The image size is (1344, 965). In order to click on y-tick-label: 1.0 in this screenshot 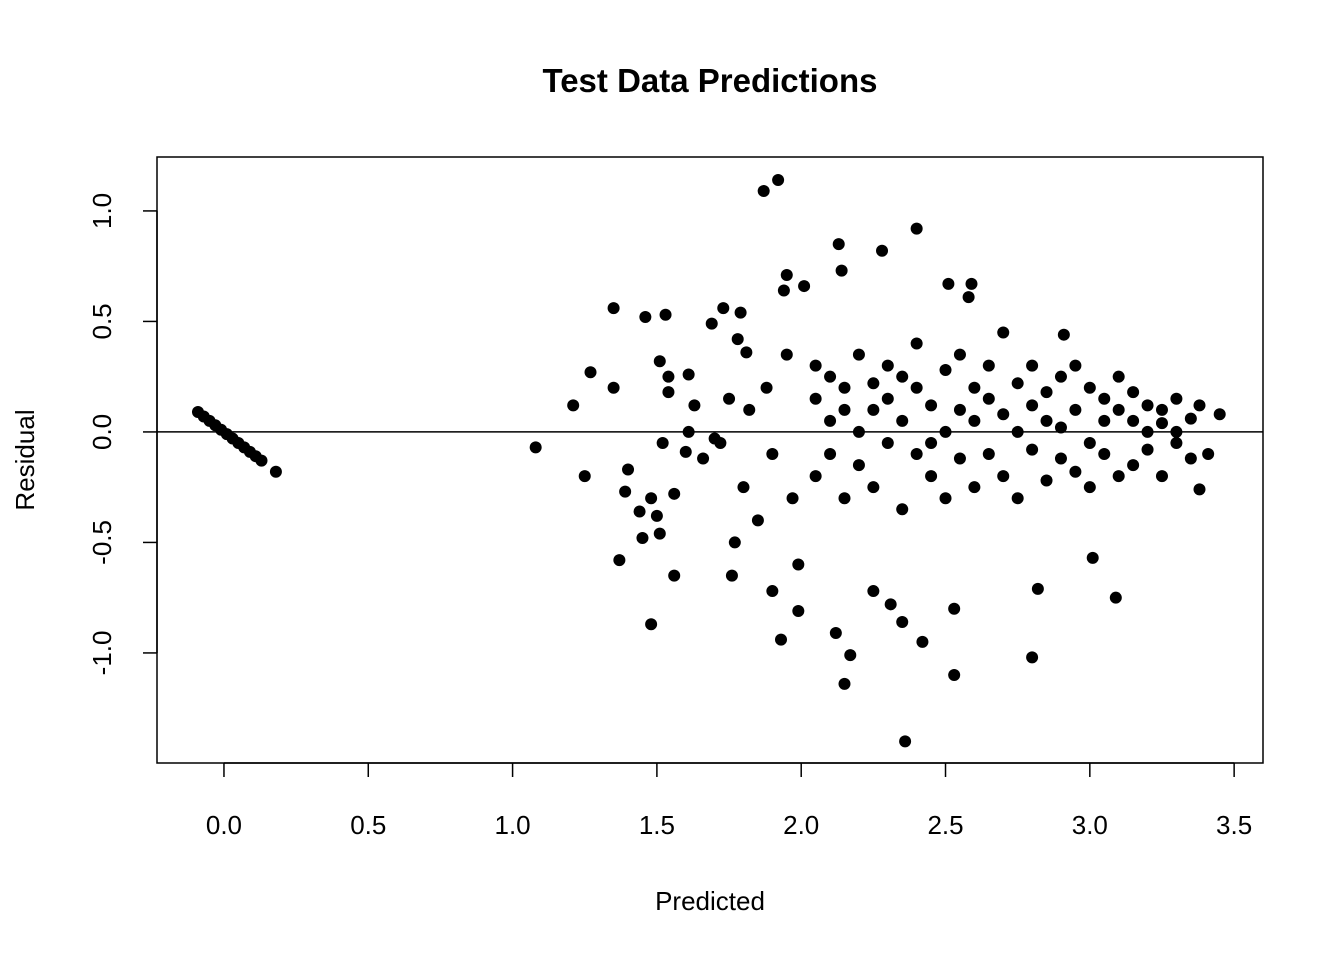, I will do `click(102, 211)`.